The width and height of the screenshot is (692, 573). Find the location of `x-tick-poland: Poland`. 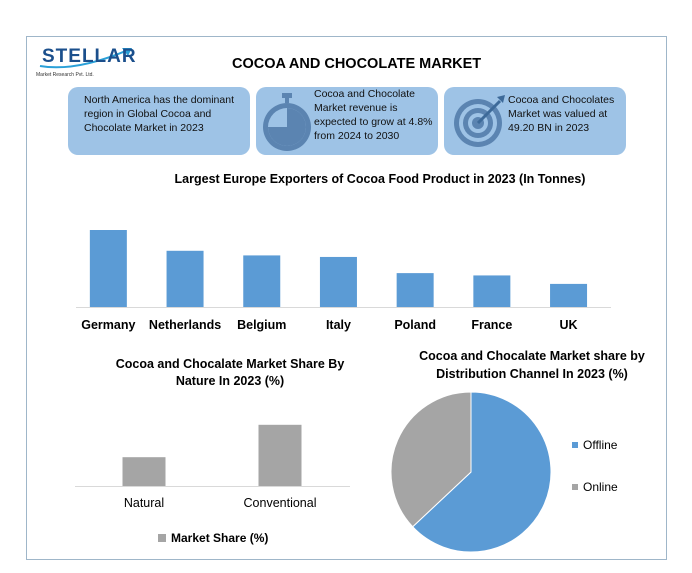

x-tick-poland: Poland is located at coordinates (415, 325).